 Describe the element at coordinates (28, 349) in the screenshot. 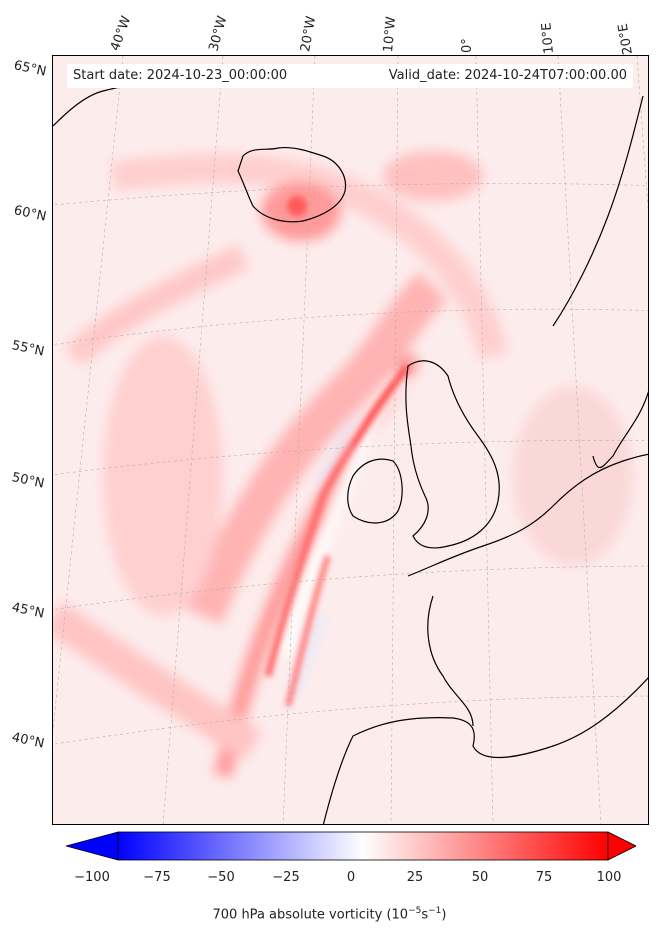

I see `lat-label-55n: 55°N` at that location.